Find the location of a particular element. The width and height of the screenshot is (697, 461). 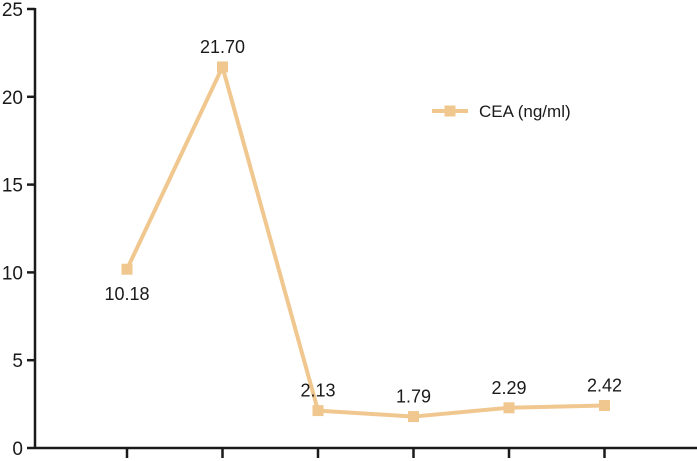

legend: CEA (ng/ml) is located at coordinates (501, 111).